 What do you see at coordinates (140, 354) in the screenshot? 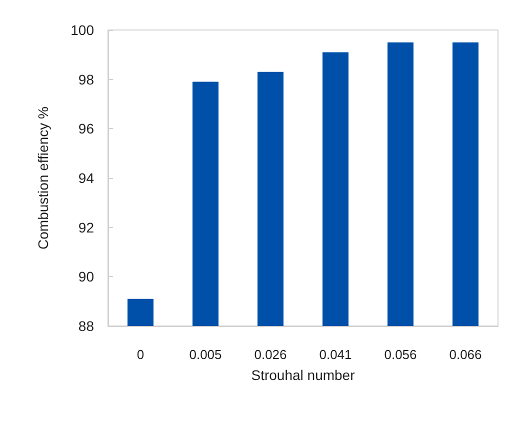
I see `x-tick-label: 0` at bounding box center [140, 354].